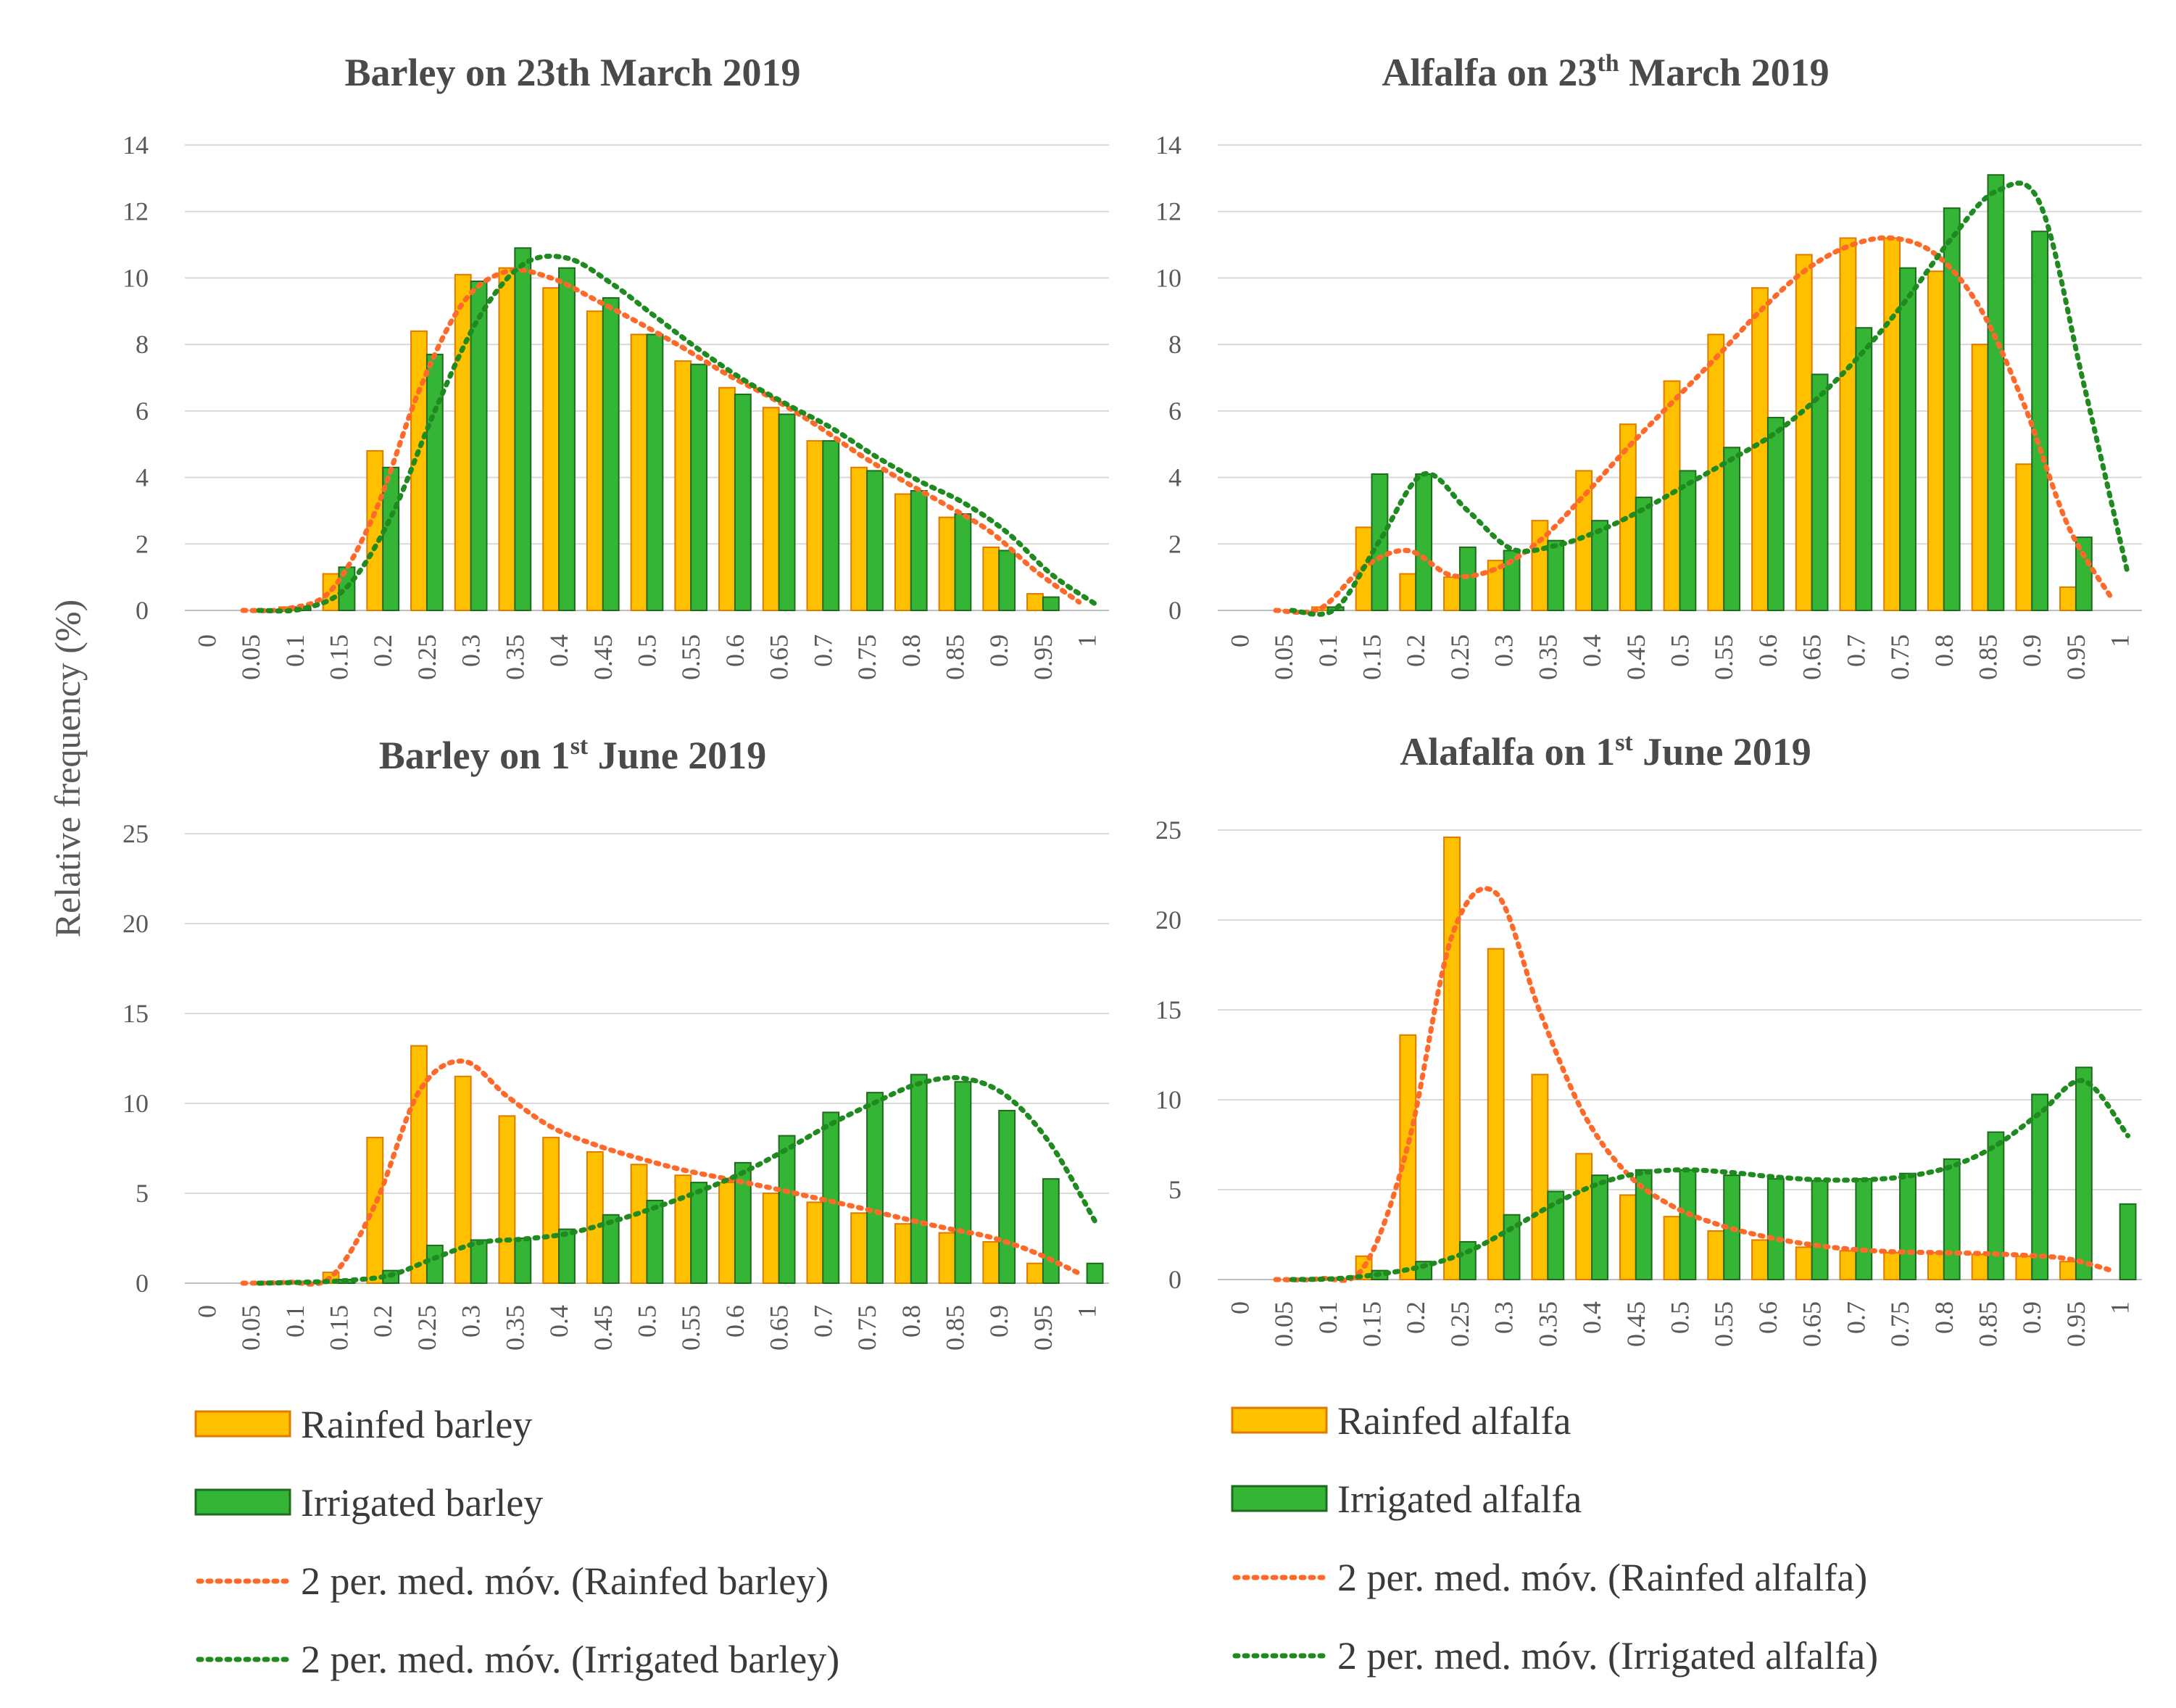 Image resolution: width=2176 pixels, height=1708 pixels. What do you see at coordinates (647, 650) in the screenshot?
I see `x-tick-label: 0.5` at bounding box center [647, 650].